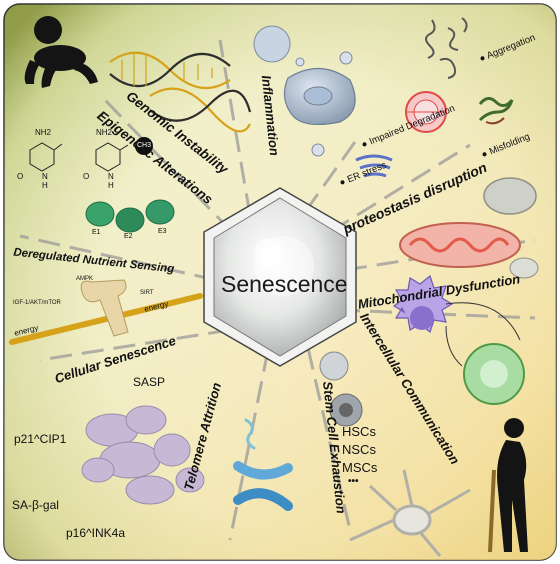 Image resolution: width=560 pixels, height=564 pixels. I want to click on stem-cell-hscs: HSCs, so click(359, 431).